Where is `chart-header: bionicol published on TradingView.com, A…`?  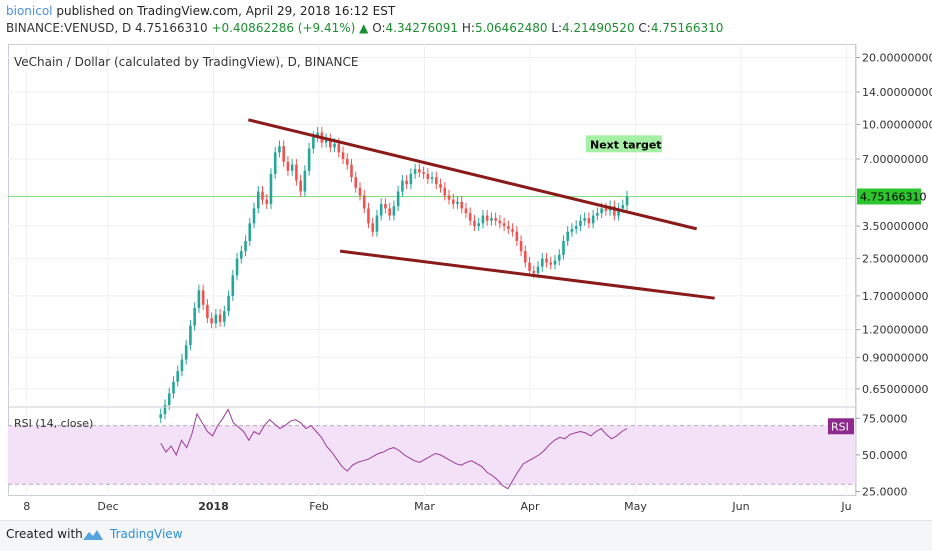 chart-header: bionicol published on TradingView.com, A… is located at coordinates (466, 20).